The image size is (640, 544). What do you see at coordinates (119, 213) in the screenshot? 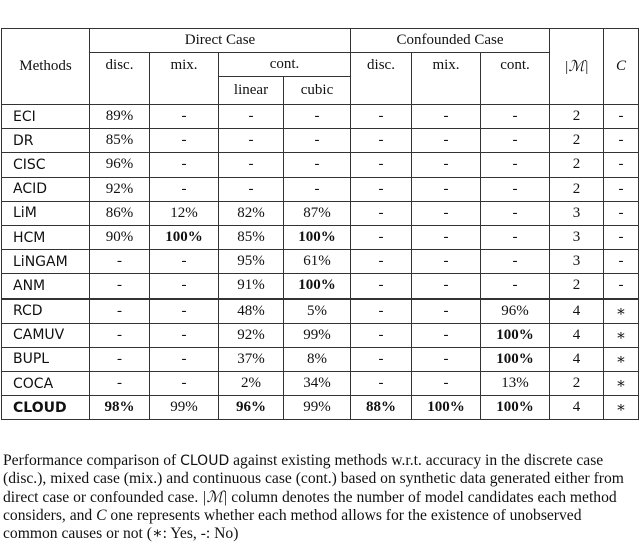
I see `table-cell: 86%` at bounding box center [119, 213].